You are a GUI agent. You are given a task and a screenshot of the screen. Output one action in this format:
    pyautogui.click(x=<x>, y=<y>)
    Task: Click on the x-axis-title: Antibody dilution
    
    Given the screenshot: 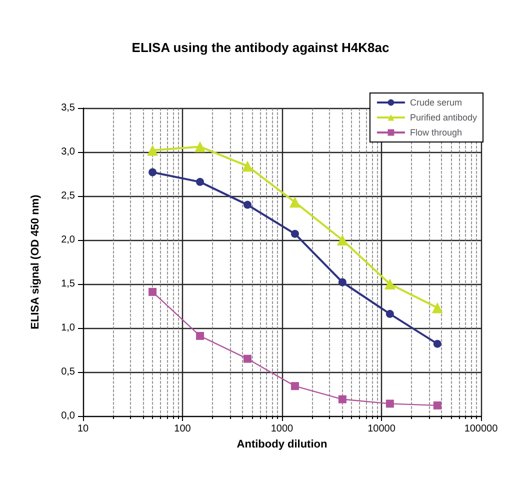 What is the action you would take?
    pyautogui.click(x=282, y=444)
    